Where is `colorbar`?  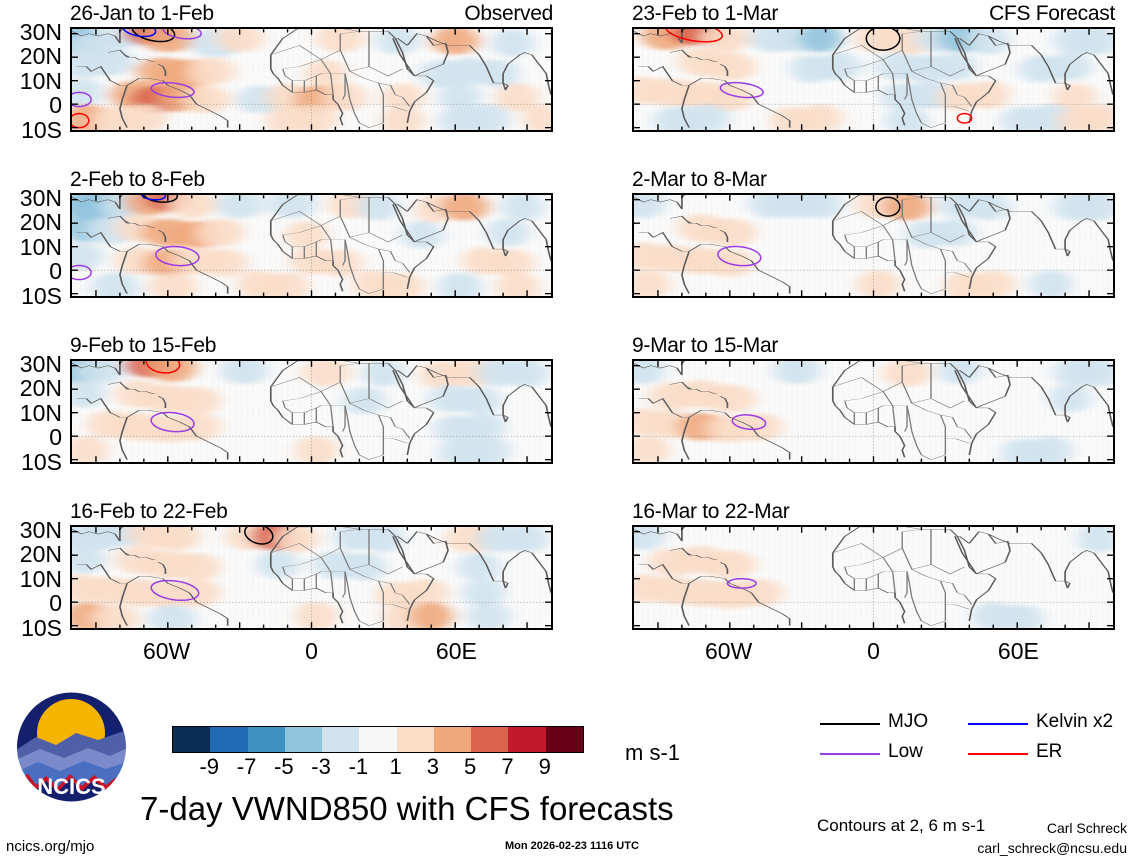 colorbar is located at coordinates (378, 739).